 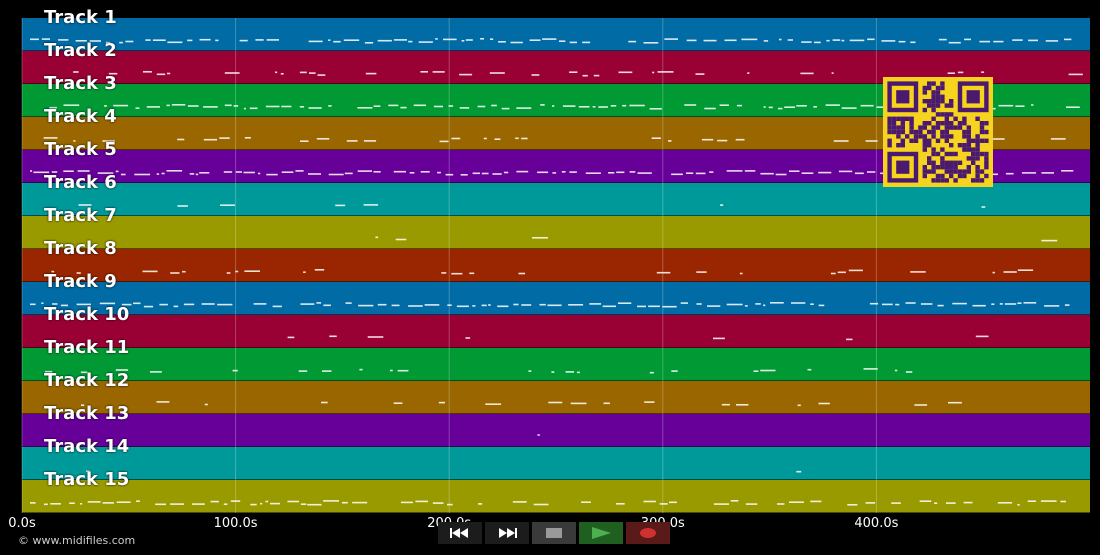 I want to click on rewind-button, so click(x=460, y=533).